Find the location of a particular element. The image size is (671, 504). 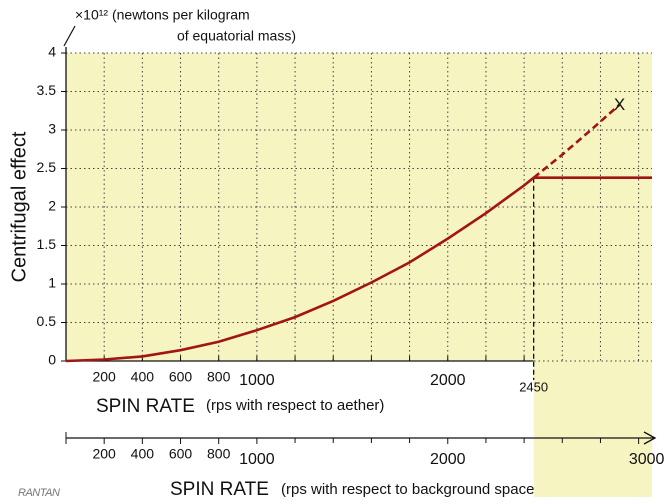

x-axis-title: SPIN RATE is located at coordinates (145, 406).